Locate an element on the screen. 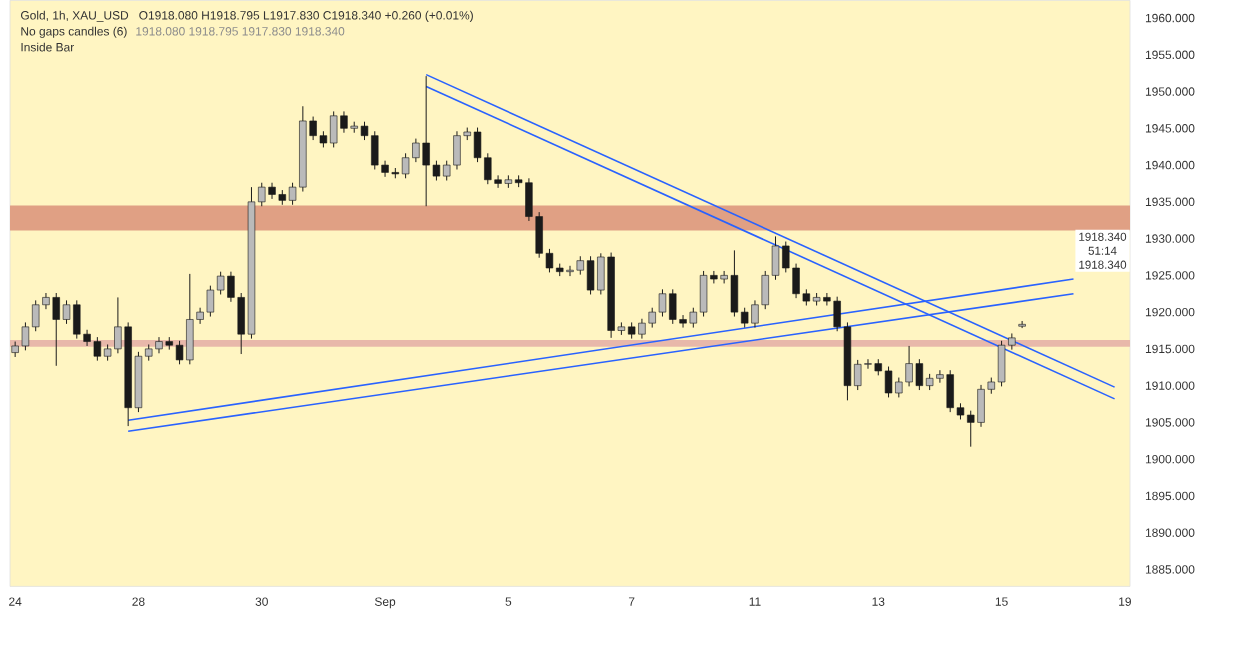  candlestick is located at coordinates (1022, 324).